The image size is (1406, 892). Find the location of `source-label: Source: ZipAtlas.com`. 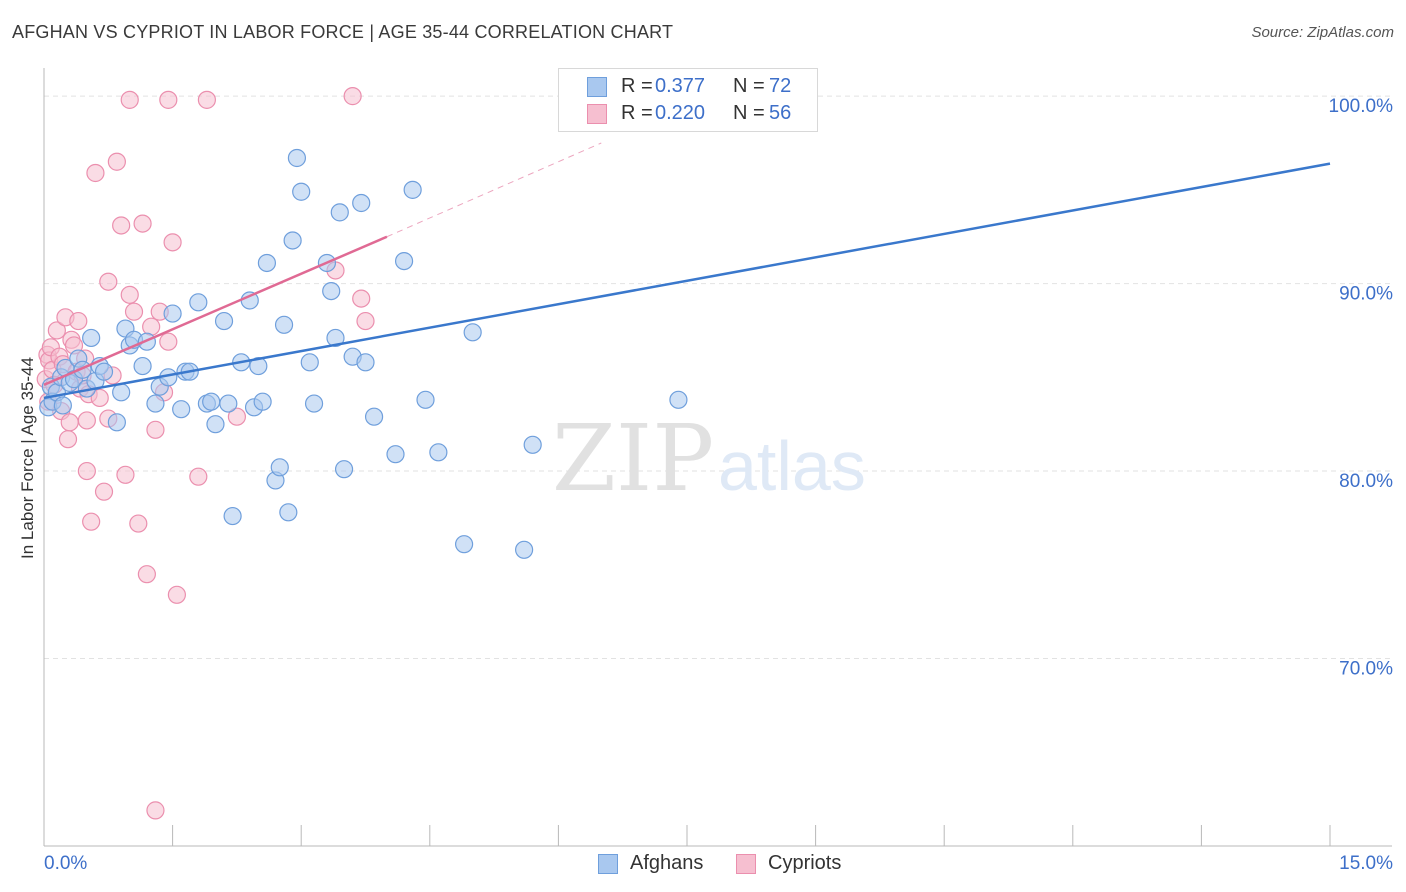

source-label: Source: ZipAtlas.com is located at coordinates (1322, 32).